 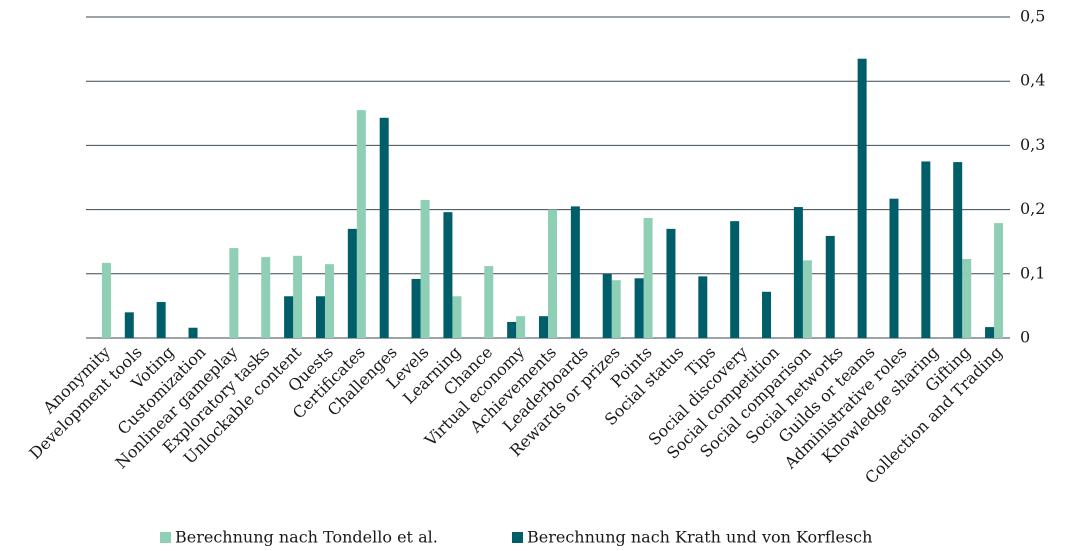 I want to click on y-tick-label: 0, so click(x=1025, y=337).